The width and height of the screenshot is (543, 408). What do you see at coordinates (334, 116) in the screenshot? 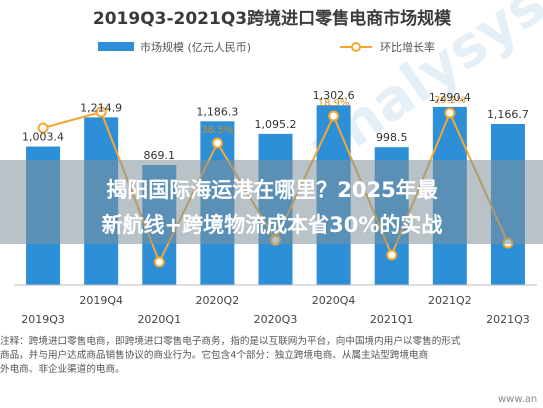
I see `growth-point-2020Q4` at bounding box center [334, 116].